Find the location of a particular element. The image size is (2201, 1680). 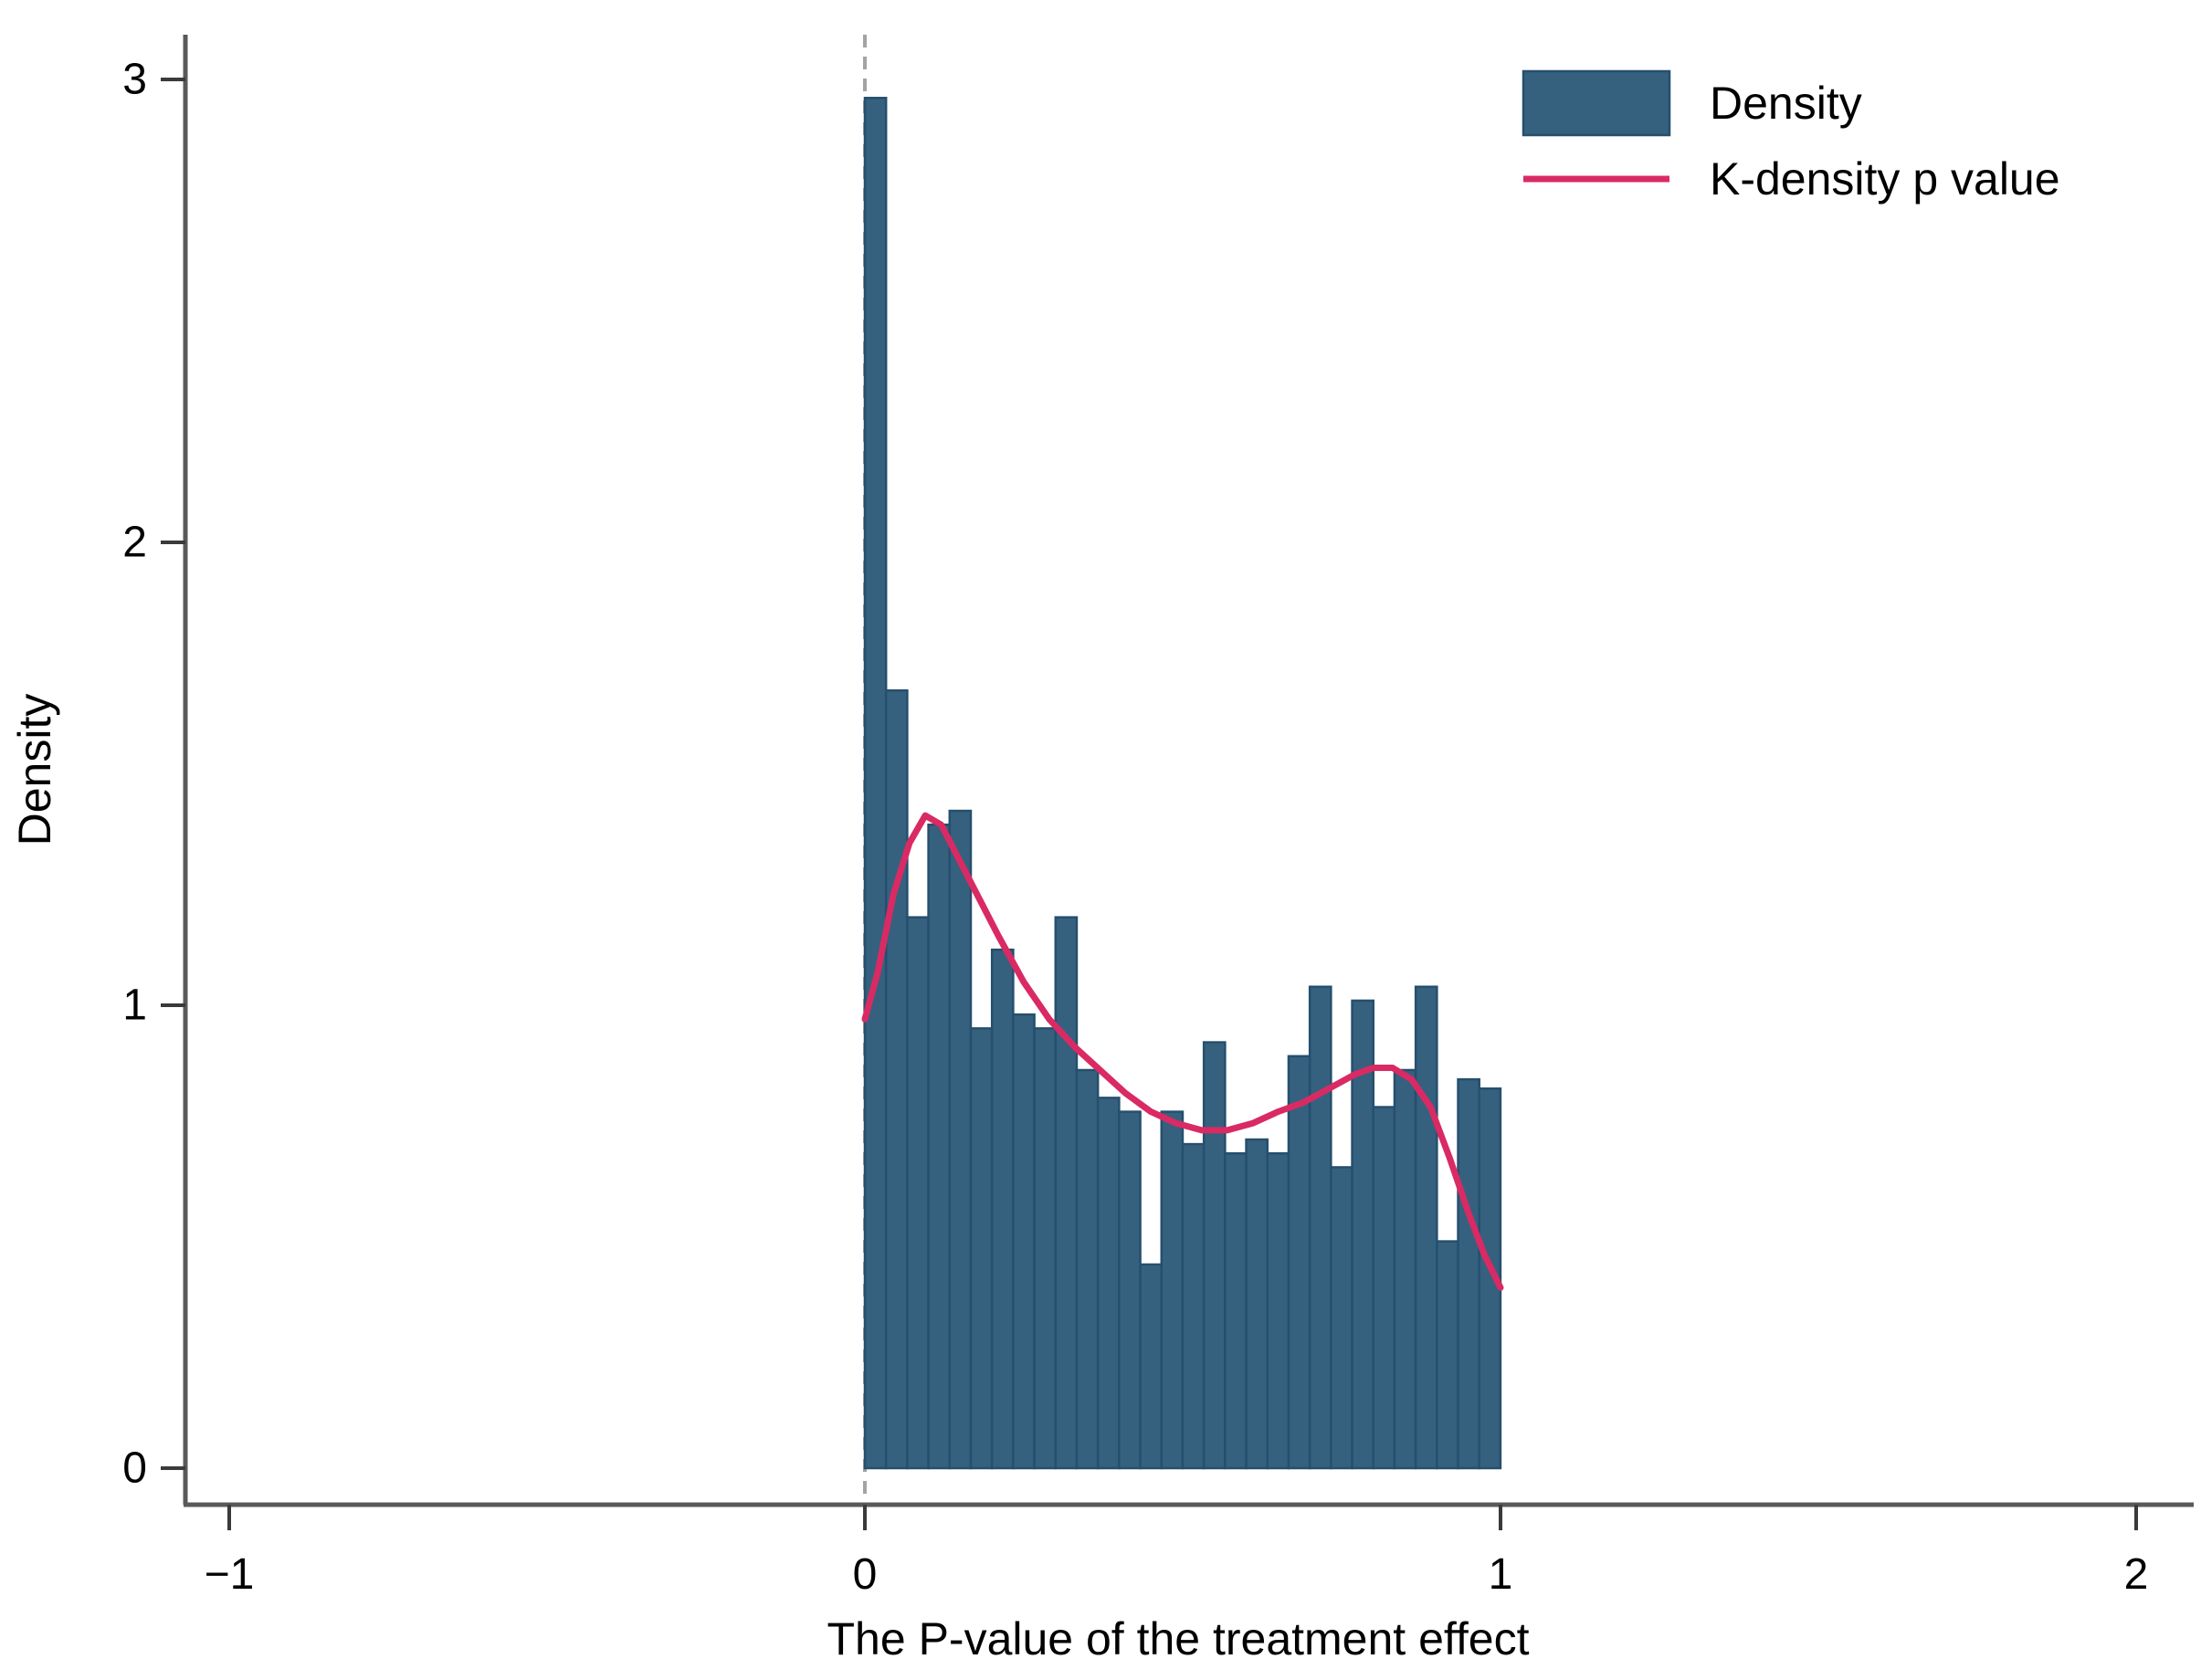

x-tick-label: 1 is located at coordinates (1501, 1575).